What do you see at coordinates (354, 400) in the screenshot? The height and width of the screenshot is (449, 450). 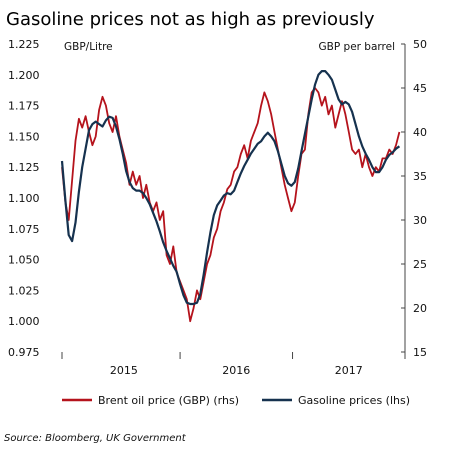 I see `legend-gasoline-label: Gasoline prices (lhs)` at bounding box center [354, 400].